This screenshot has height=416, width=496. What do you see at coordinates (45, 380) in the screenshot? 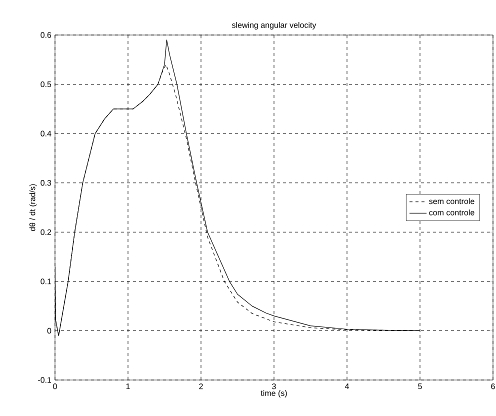
I see `y-tick-label: -0.1` at bounding box center [45, 380].